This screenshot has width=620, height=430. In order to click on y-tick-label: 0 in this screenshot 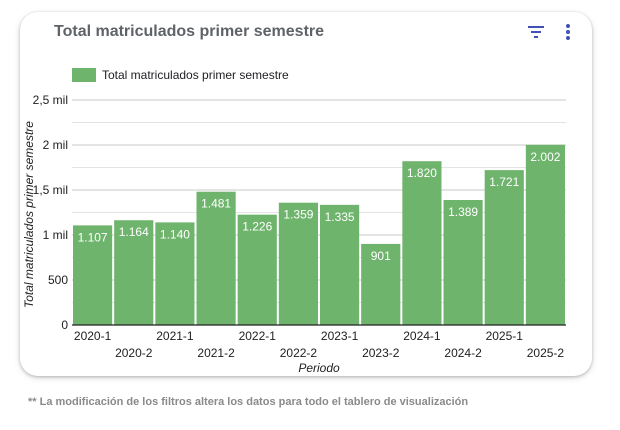, I will do `click(64, 325)`.